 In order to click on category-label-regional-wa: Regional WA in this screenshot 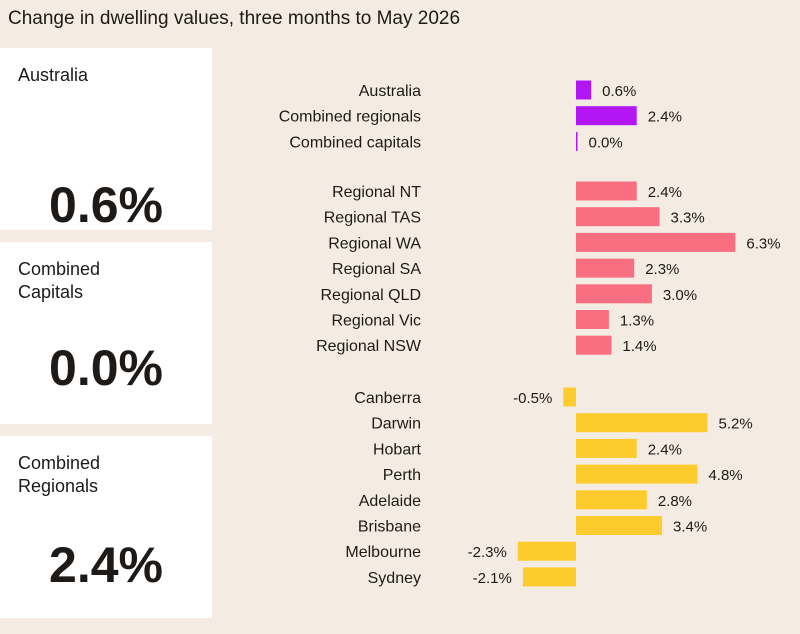, I will do `click(374, 243)`.